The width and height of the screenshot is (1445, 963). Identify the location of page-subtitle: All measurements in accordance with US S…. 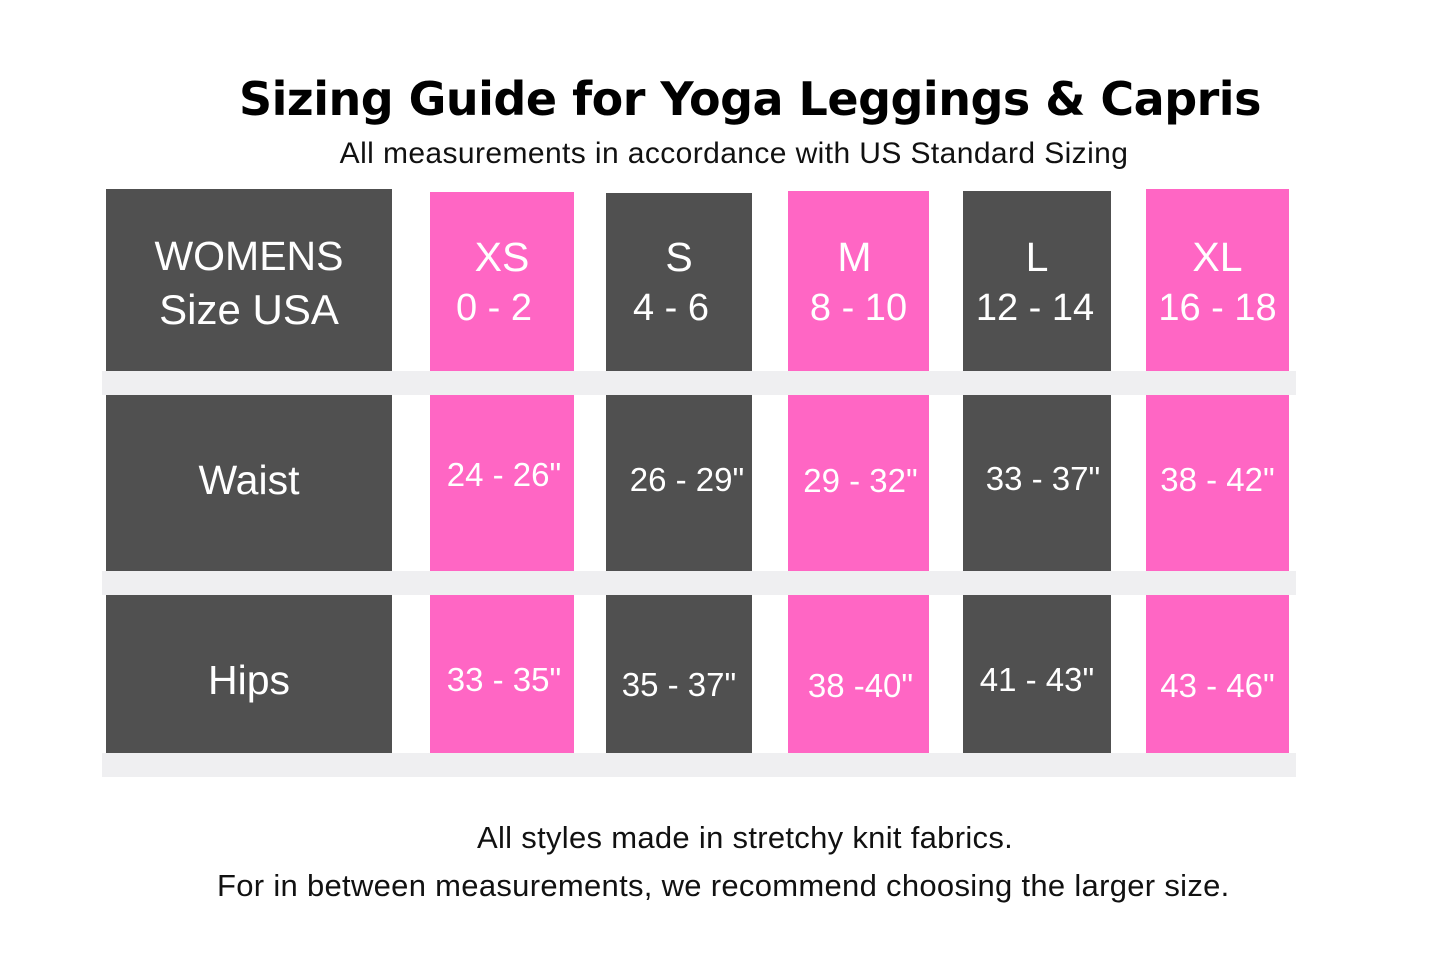
(734, 153).